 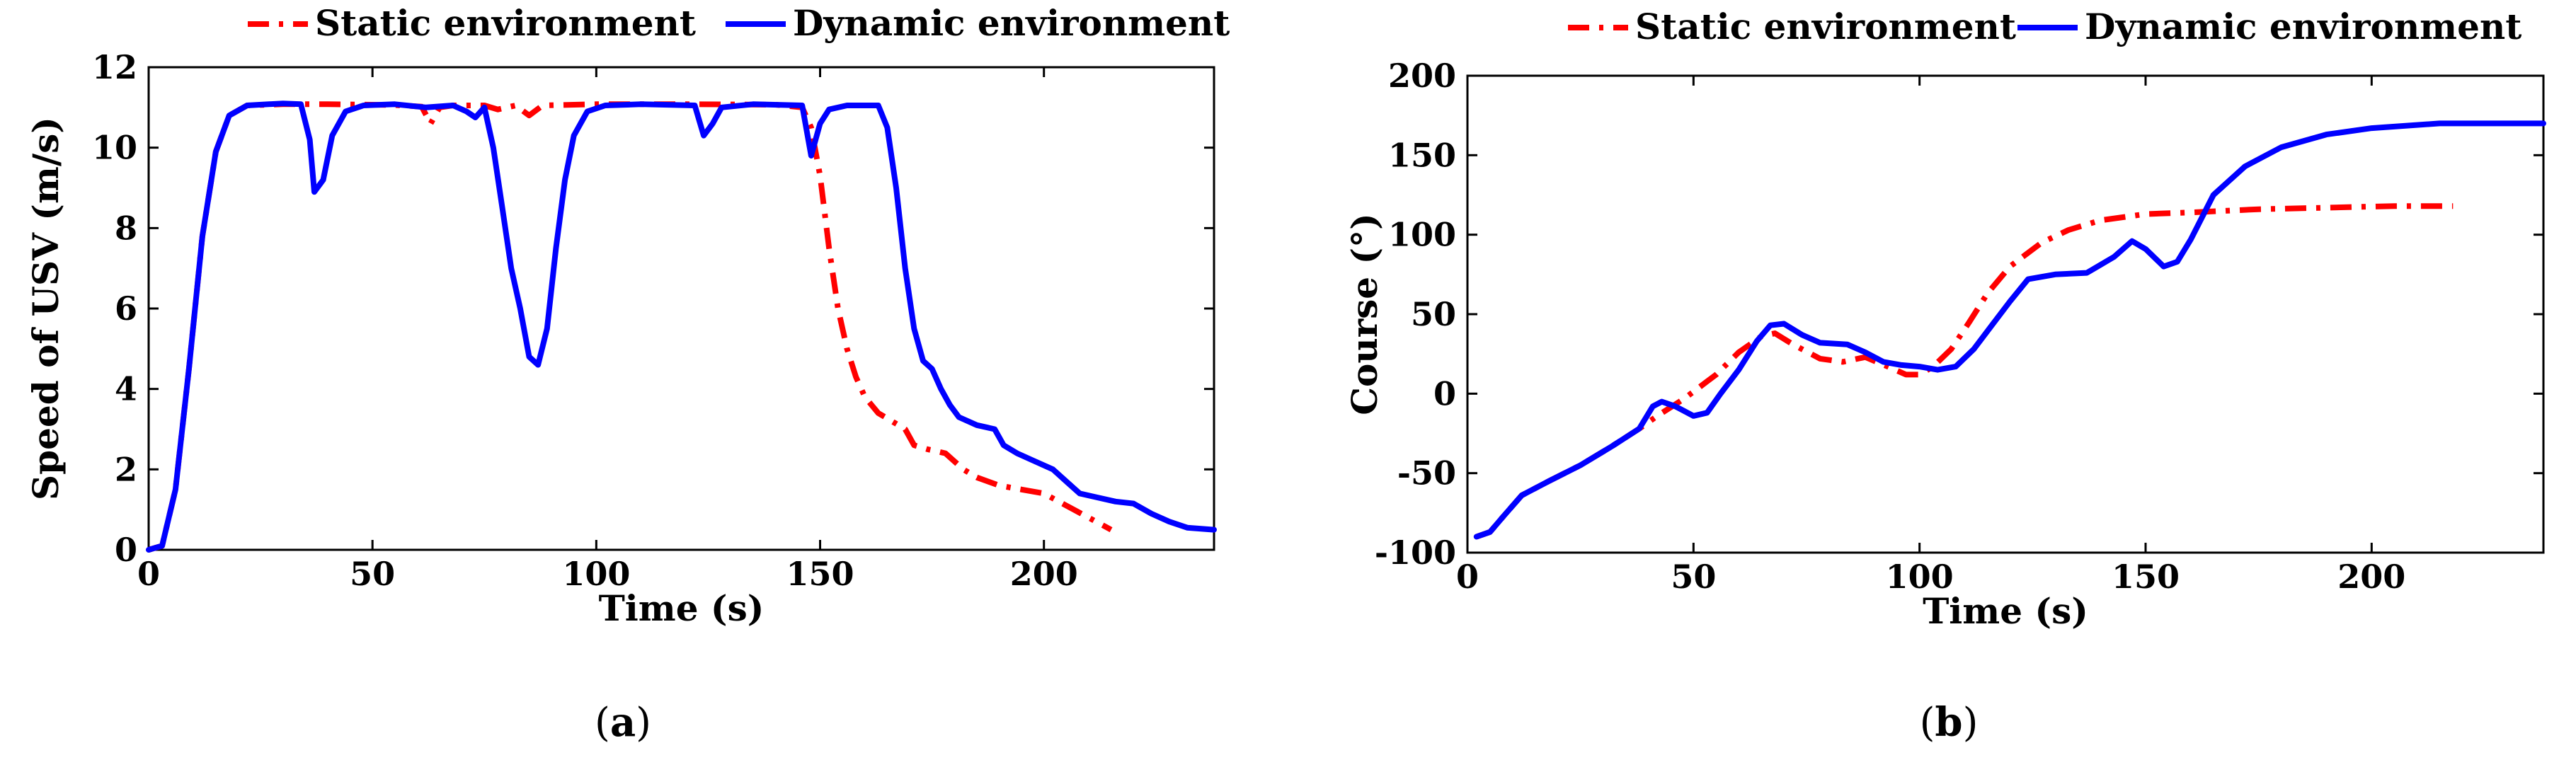 What do you see at coordinates (1415, 553) in the screenshot?
I see `y-tick-label: -100` at bounding box center [1415, 553].